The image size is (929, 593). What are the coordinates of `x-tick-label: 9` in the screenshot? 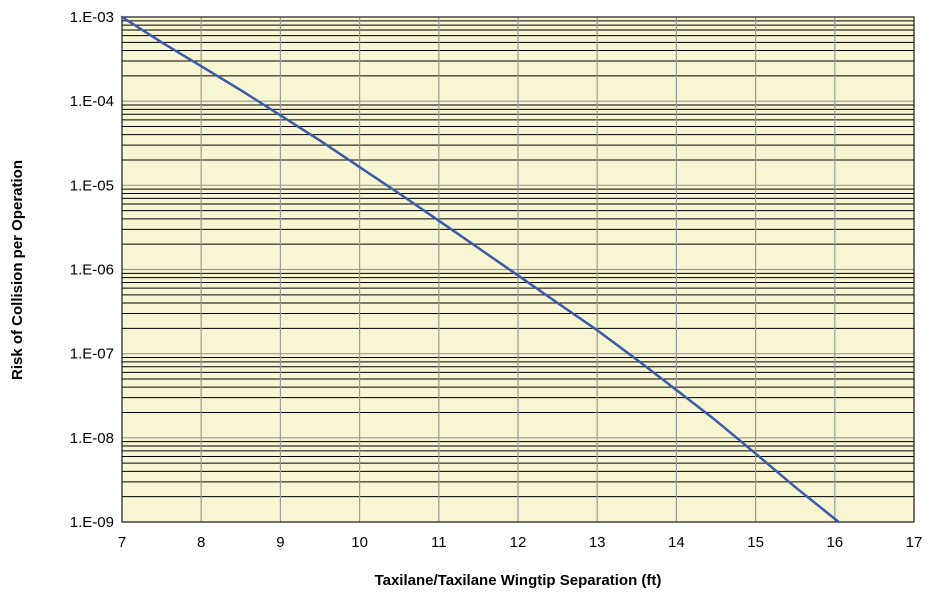 It's located at (280, 542).